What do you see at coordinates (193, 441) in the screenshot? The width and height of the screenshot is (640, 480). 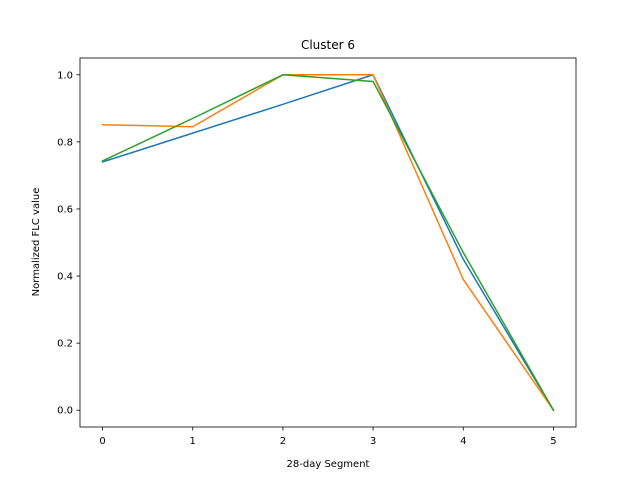 I see `x-tick-label: 1` at bounding box center [193, 441].